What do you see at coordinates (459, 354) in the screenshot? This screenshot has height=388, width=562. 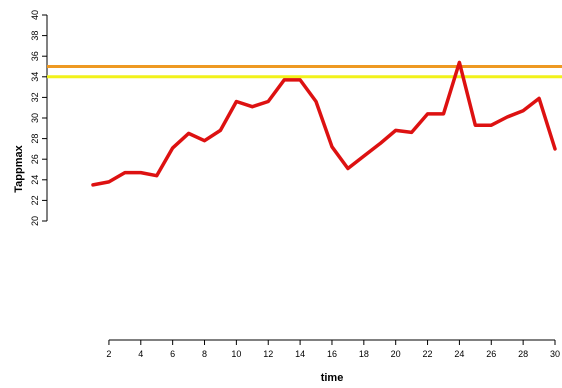 I see `x-tick-label: 24` at bounding box center [459, 354].